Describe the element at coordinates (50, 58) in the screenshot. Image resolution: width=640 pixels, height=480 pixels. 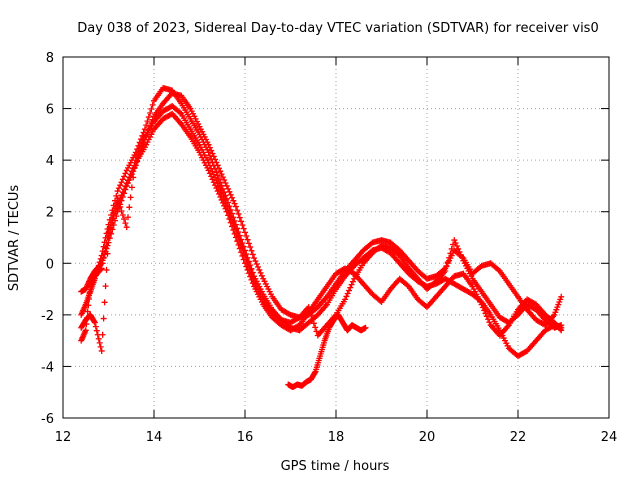
I see `y-tick-label: 8` at that location.